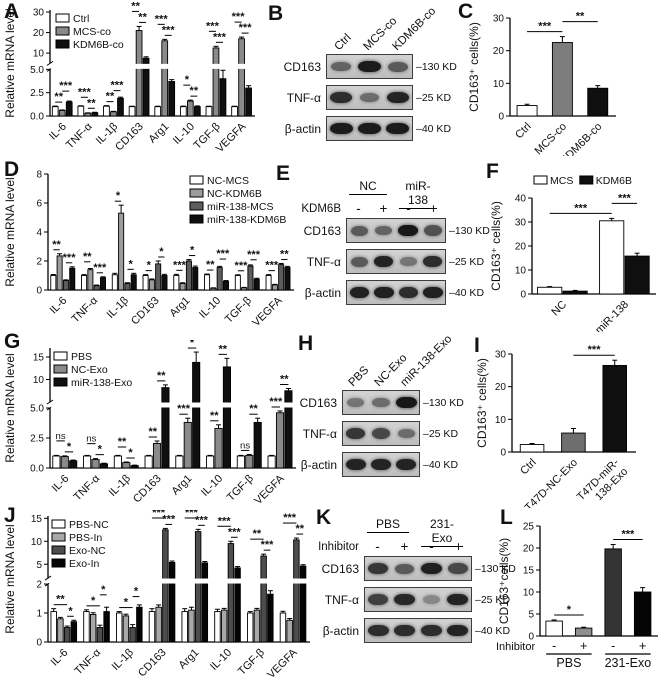 The width and height of the screenshot is (664, 687). I want to click on legend-label: miR-138-Exo, so click(101, 383).